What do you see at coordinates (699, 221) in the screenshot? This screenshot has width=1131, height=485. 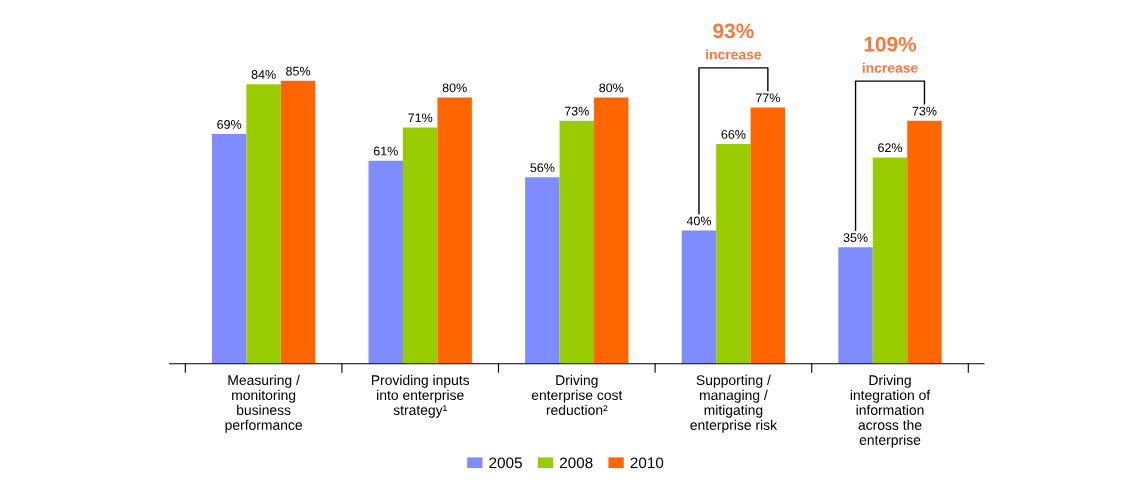 I see `data-label: 40%` at bounding box center [699, 221].